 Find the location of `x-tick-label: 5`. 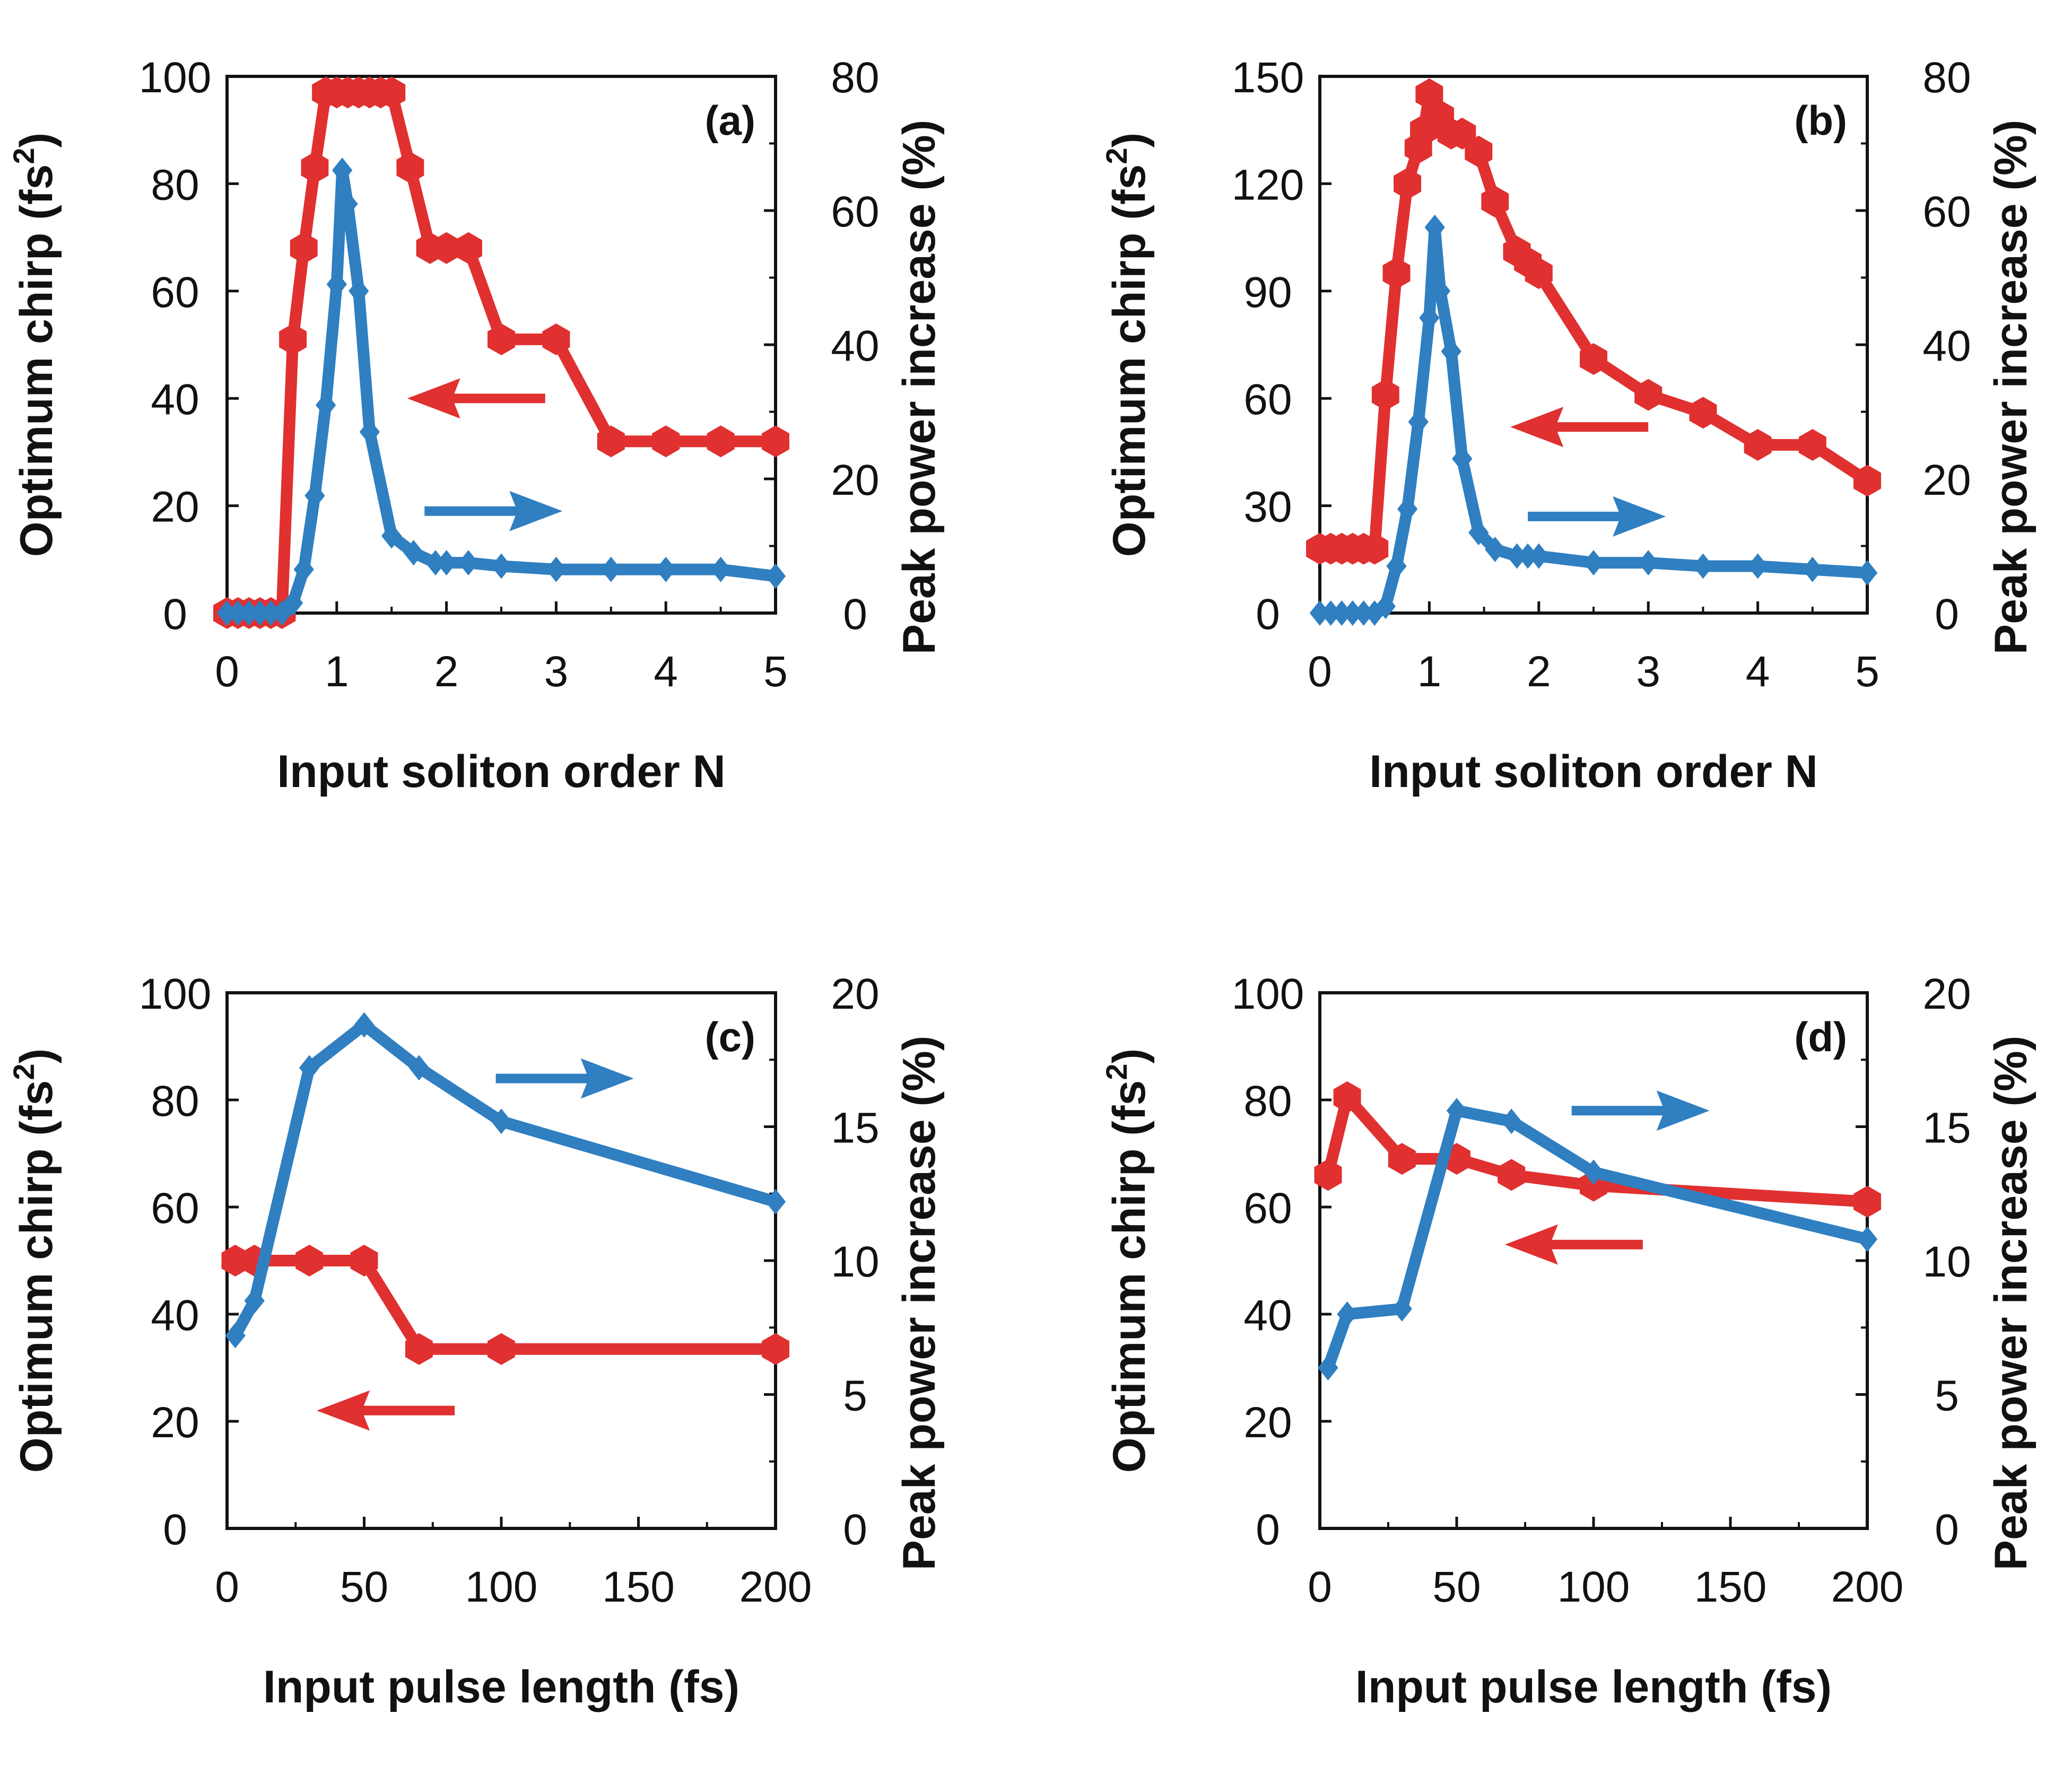

x-tick-label: 5 is located at coordinates (1867, 672).